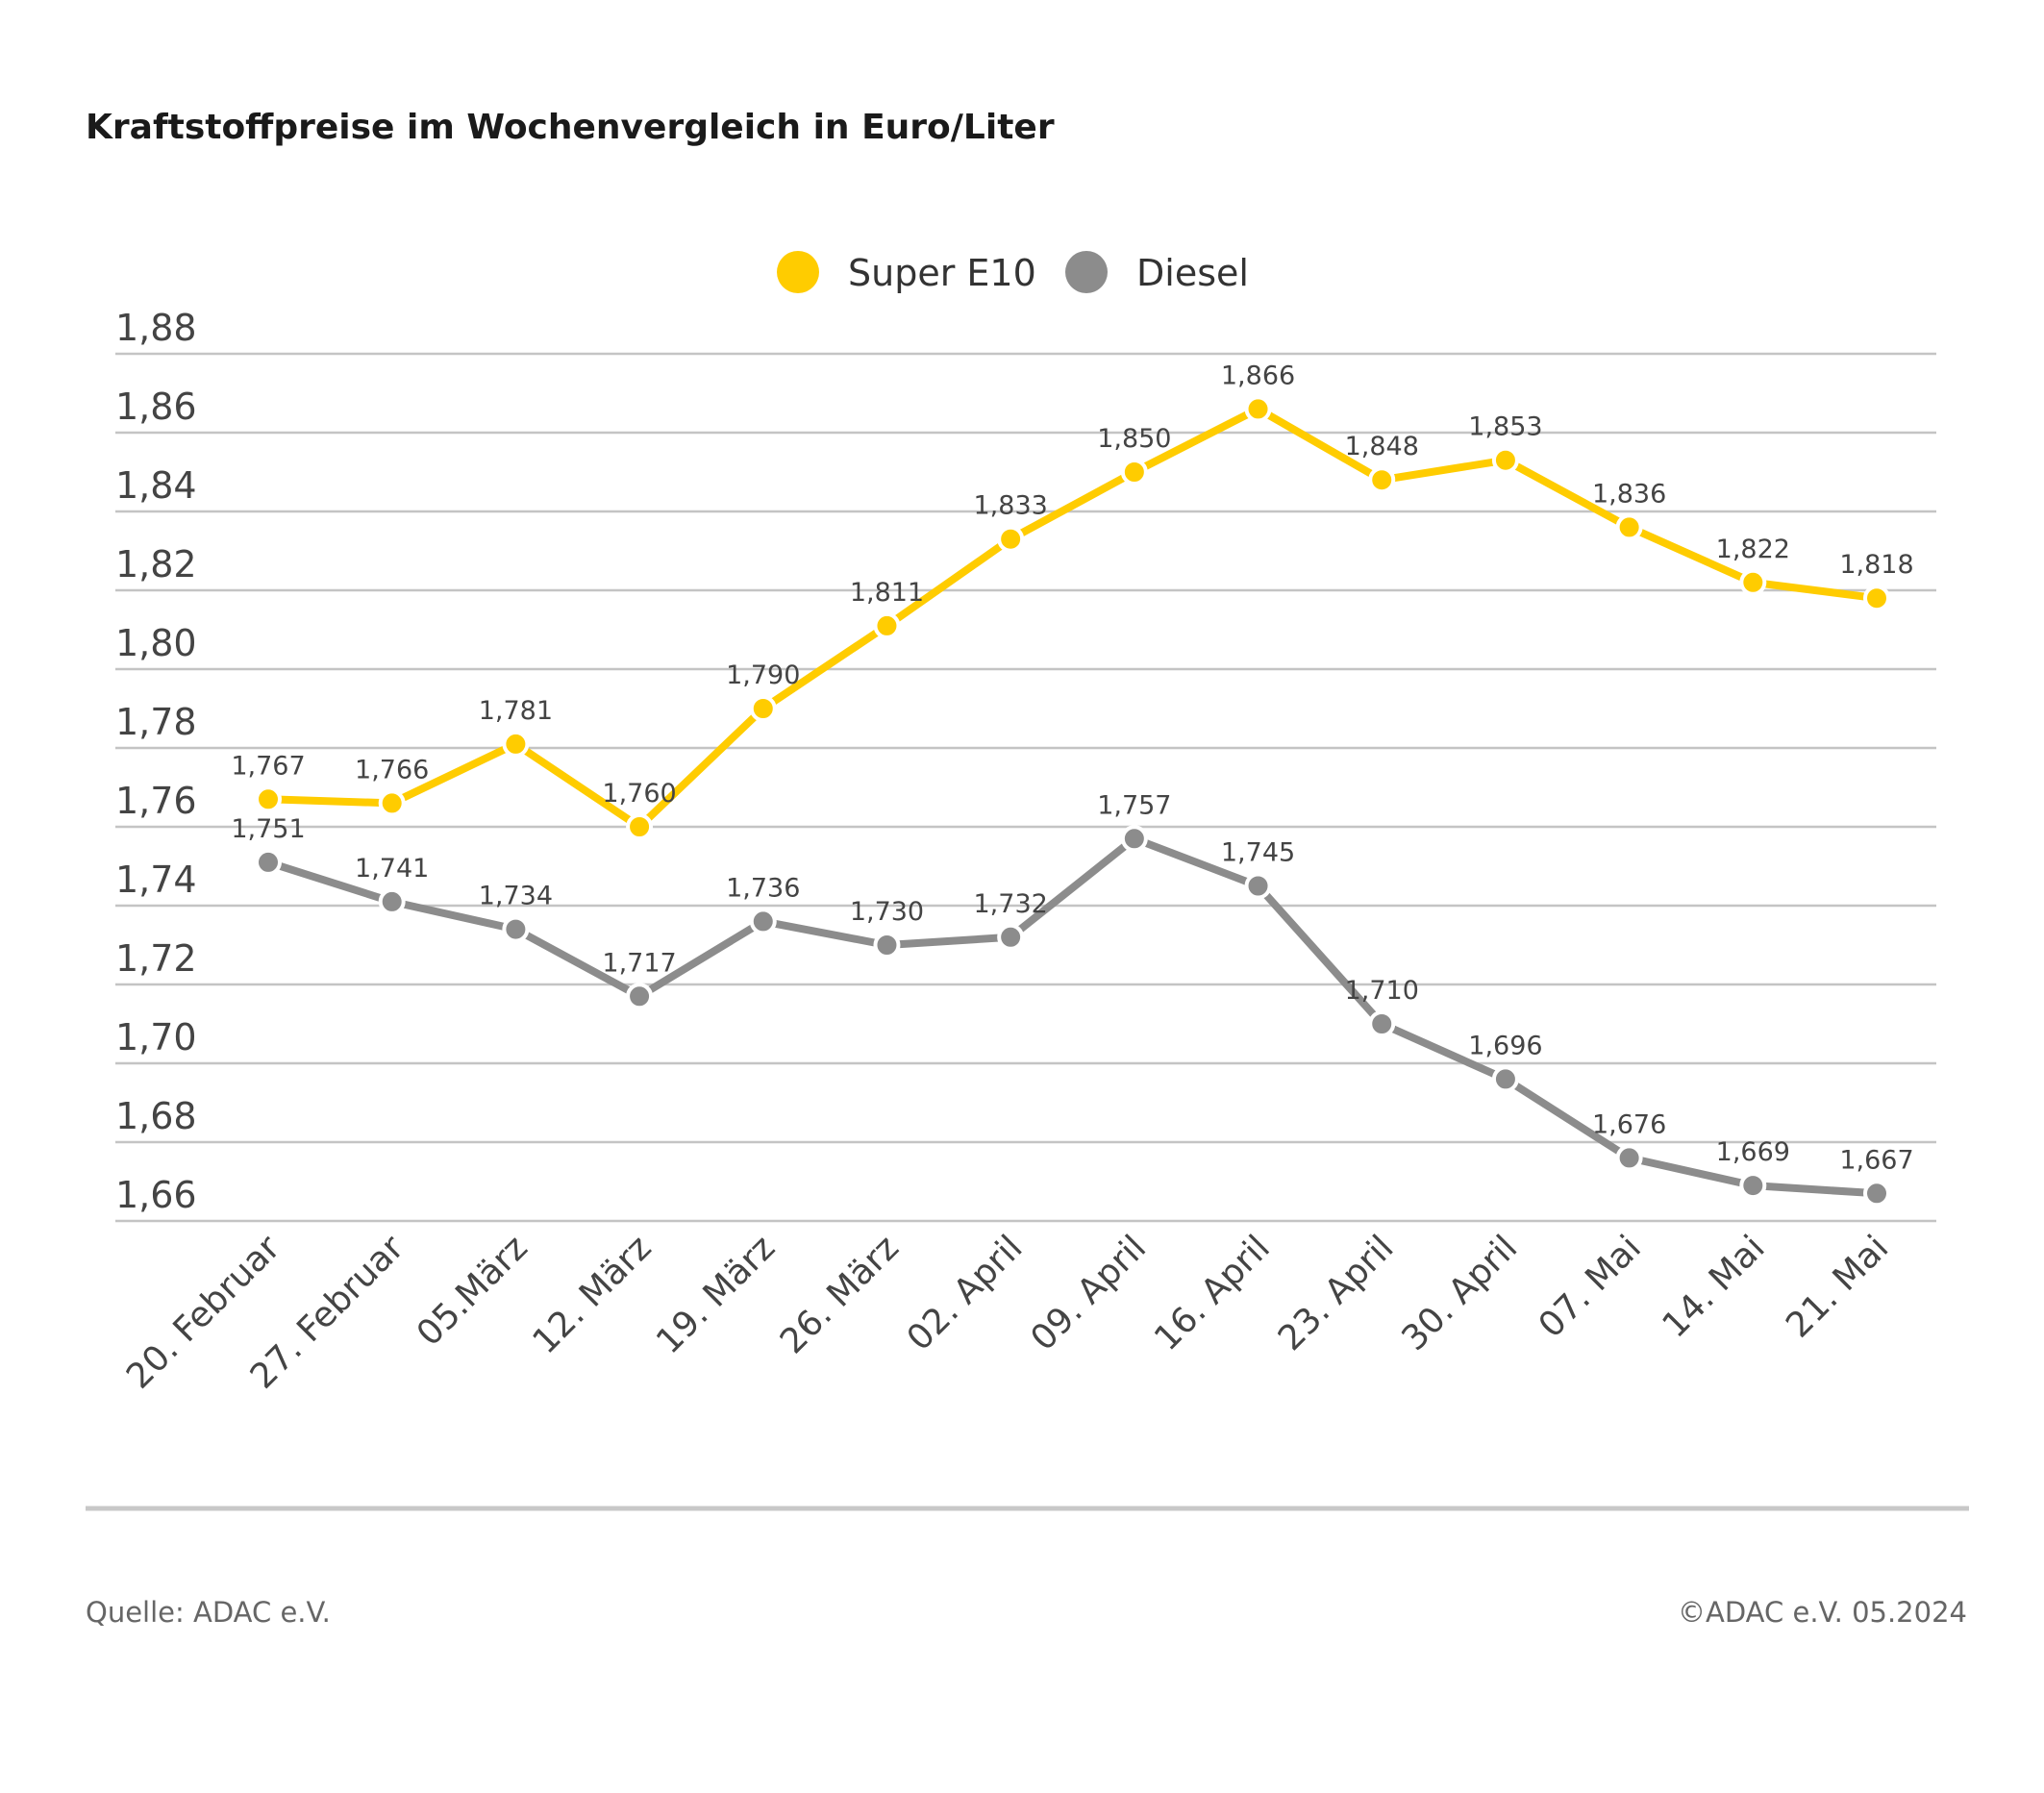  What do you see at coordinates (156, 485) in the screenshot?
I see `y-tick-label: 1,84` at bounding box center [156, 485].